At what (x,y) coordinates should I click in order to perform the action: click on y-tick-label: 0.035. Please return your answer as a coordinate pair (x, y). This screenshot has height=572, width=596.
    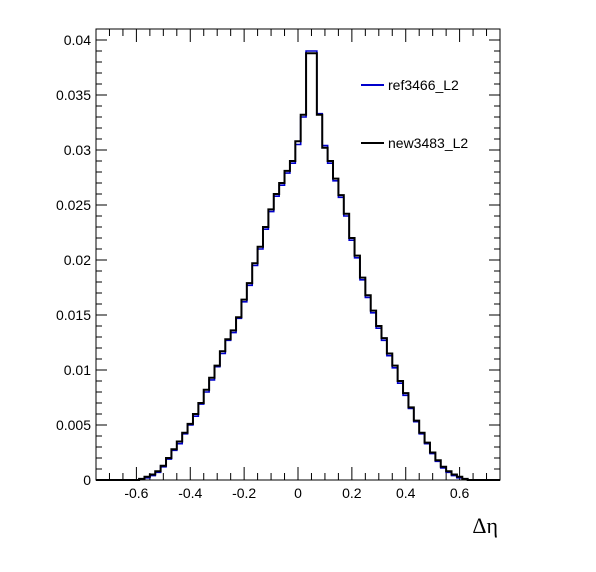
    Looking at the image, I should click on (73, 95).